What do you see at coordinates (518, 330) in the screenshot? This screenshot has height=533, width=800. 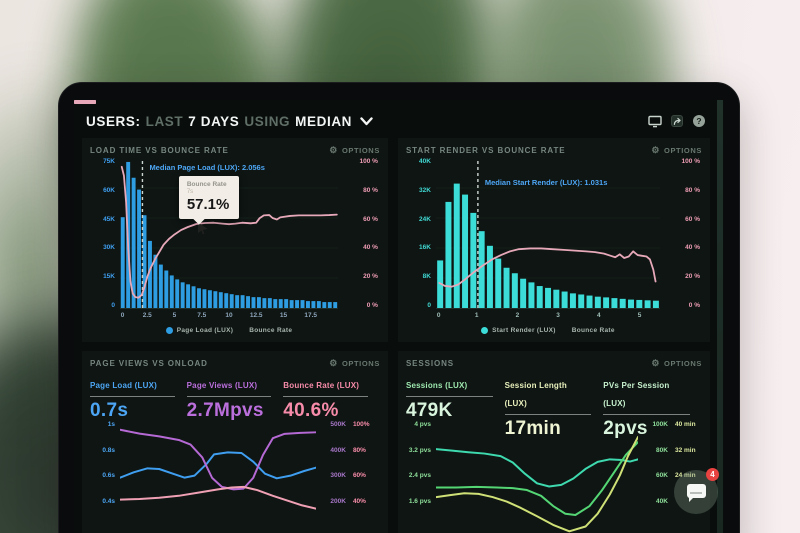 I see `legend-item: Start Render (LUX)` at bounding box center [518, 330].